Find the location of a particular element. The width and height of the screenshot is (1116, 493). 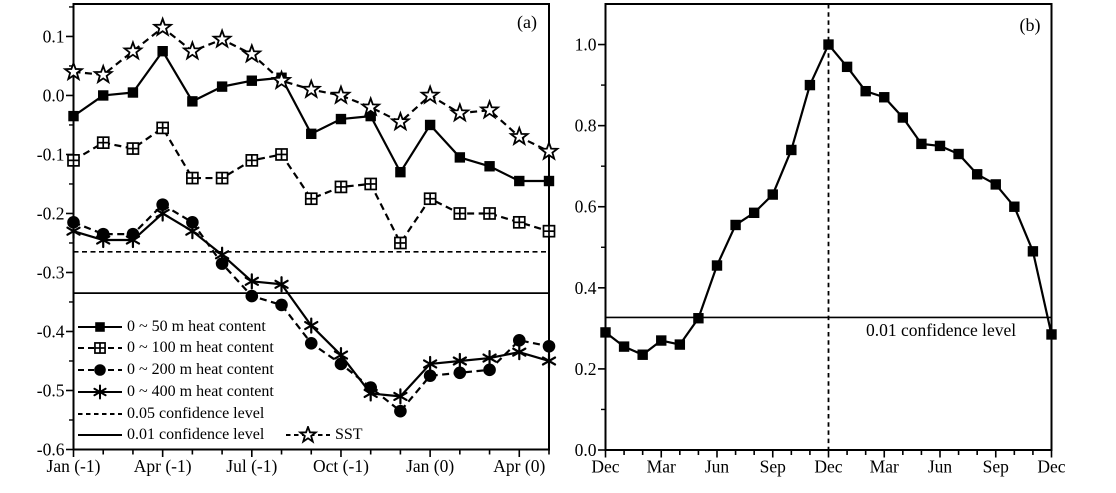

reference-lines is located at coordinates (311, 272).